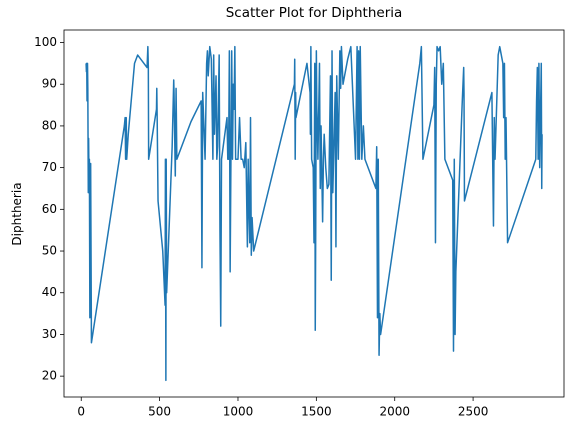 This screenshot has height=433, width=576. What do you see at coordinates (49, 376) in the screenshot?
I see `y-tick-label: 20` at bounding box center [49, 376].